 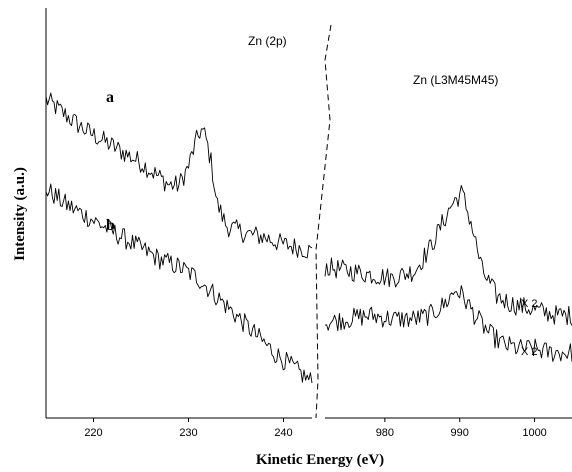 What do you see at coordinates (267, 41) in the screenshot?
I see `title-zn-2p: Zn (2p)` at bounding box center [267, 41].